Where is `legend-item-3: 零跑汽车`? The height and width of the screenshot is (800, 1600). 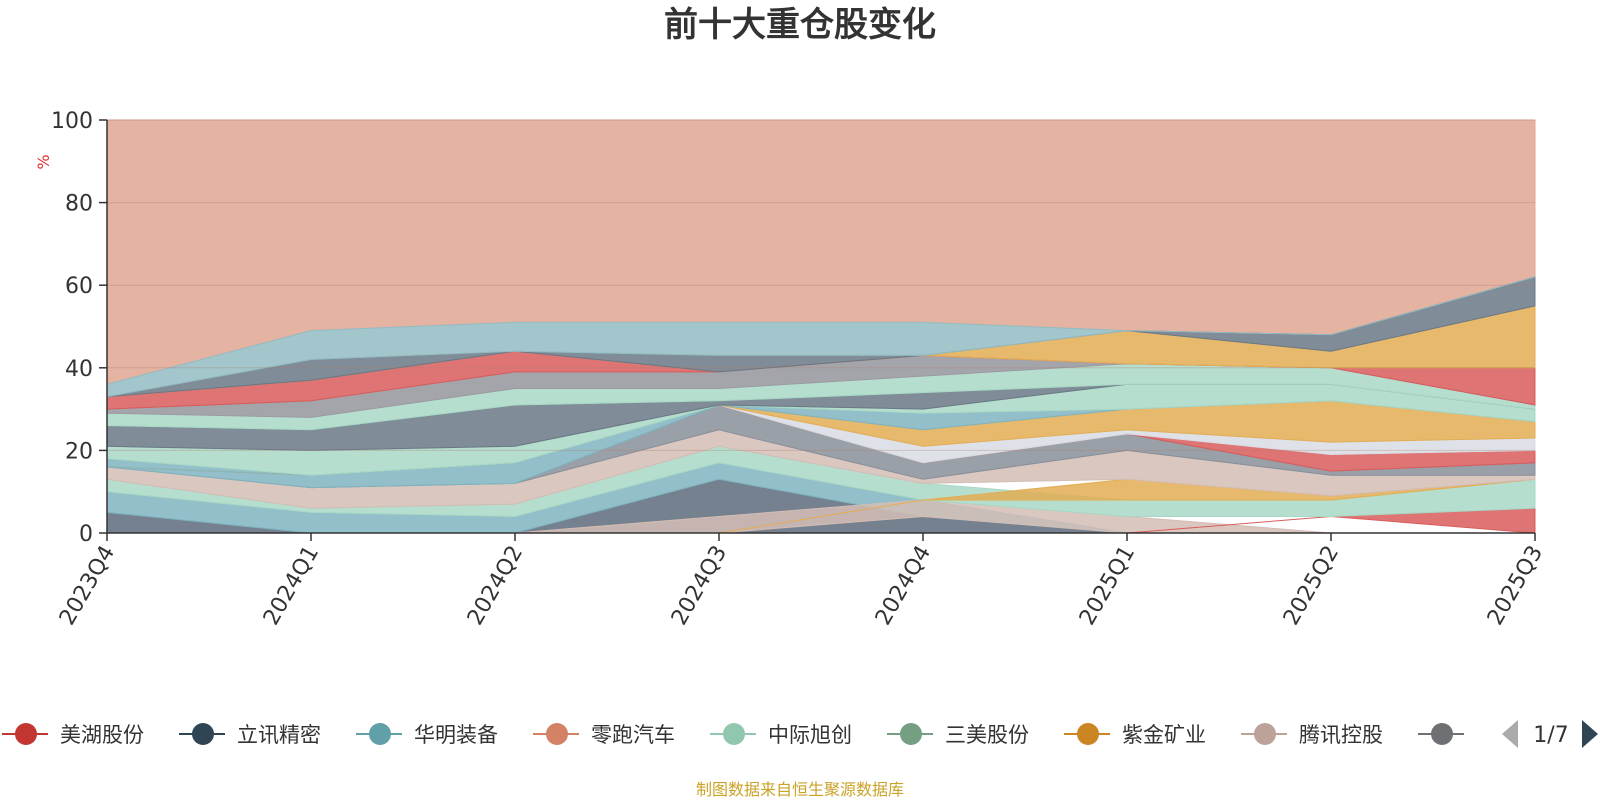 legend-item-3: 零跑汽车 is located at coordinates (604, 735).